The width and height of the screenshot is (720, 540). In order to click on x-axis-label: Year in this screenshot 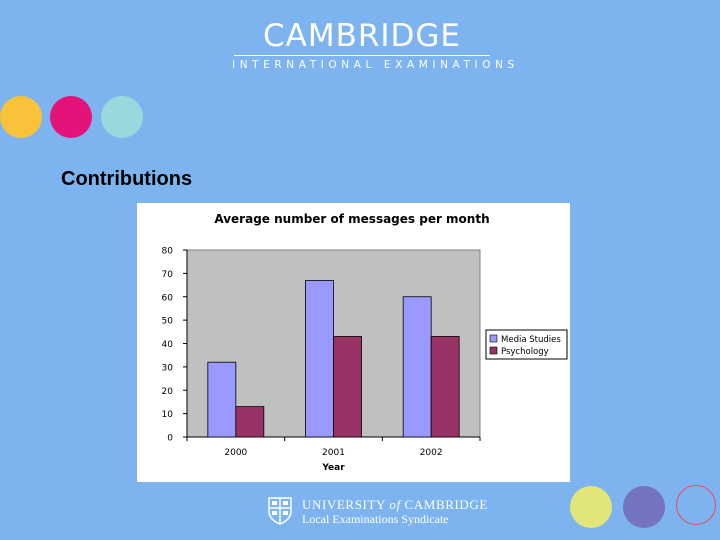, I will do `click(333, 468)`.